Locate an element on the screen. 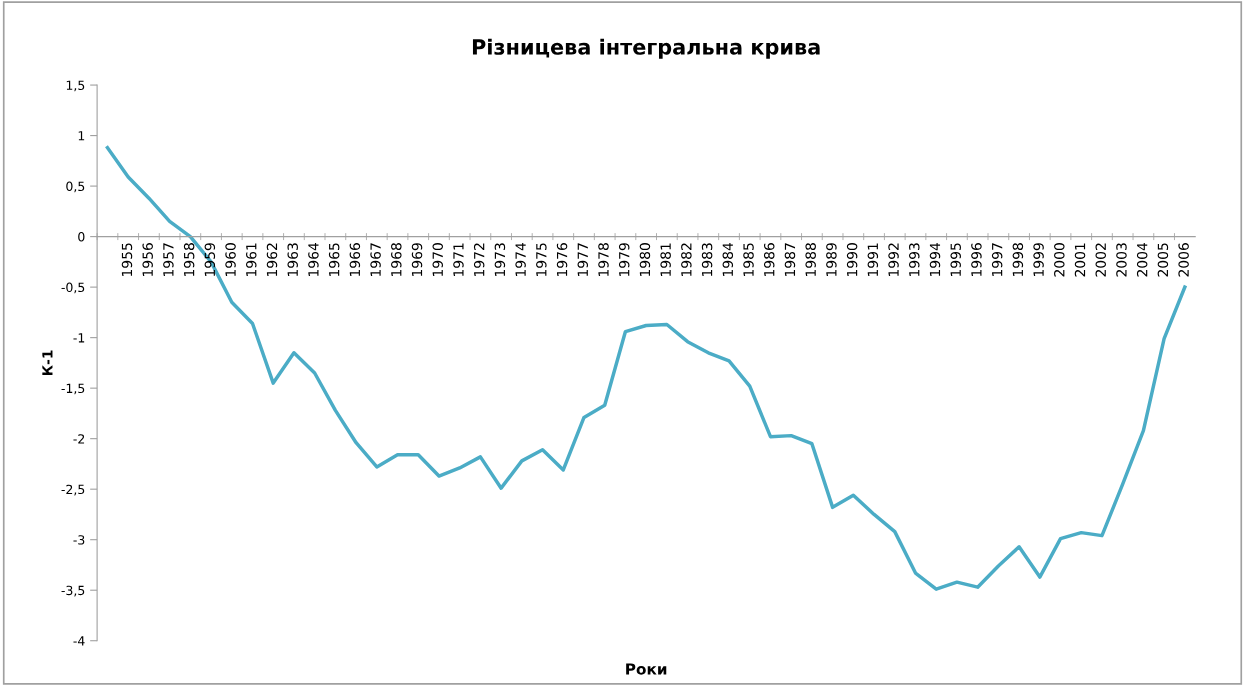  x-tick-label: 2001 is located at coordinates (1080, 260).